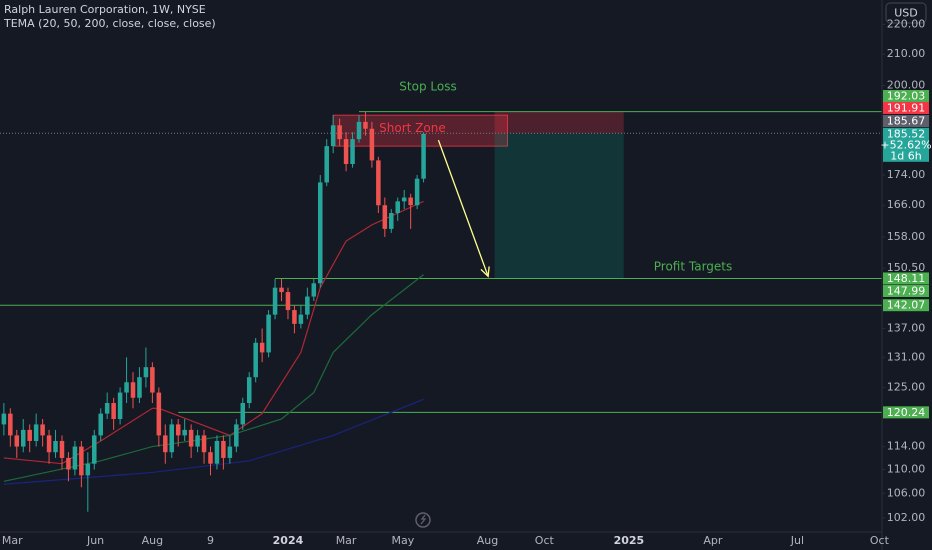 The image size is (932, 550). I want to click on x-tick-label: Apr, so click(713, 540).